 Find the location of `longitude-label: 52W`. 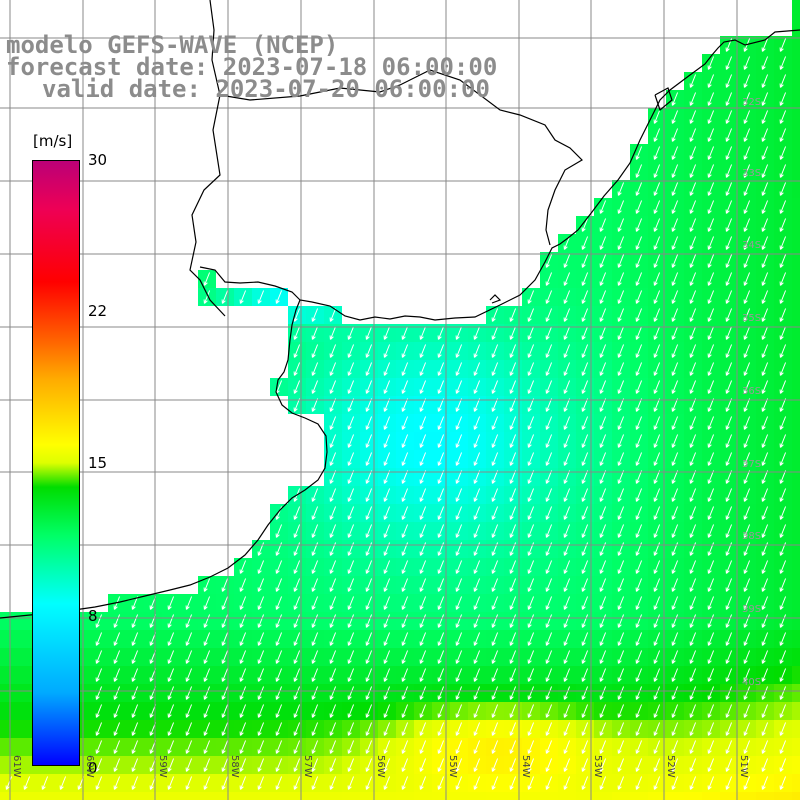

longitude-label: 52W is located at coordinates (670, 766).